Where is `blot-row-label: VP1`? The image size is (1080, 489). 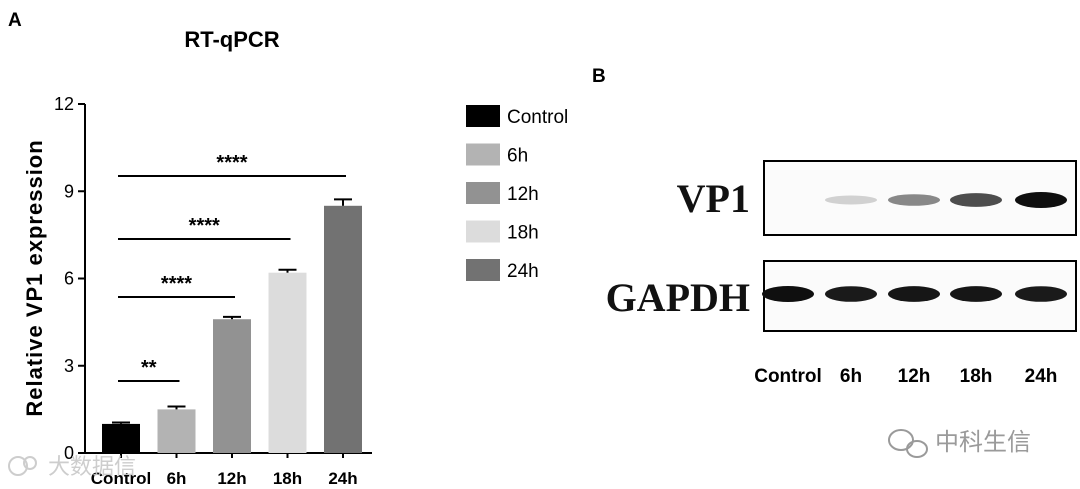
blot-row-label: VP1 is located at coordinates (713, 198).